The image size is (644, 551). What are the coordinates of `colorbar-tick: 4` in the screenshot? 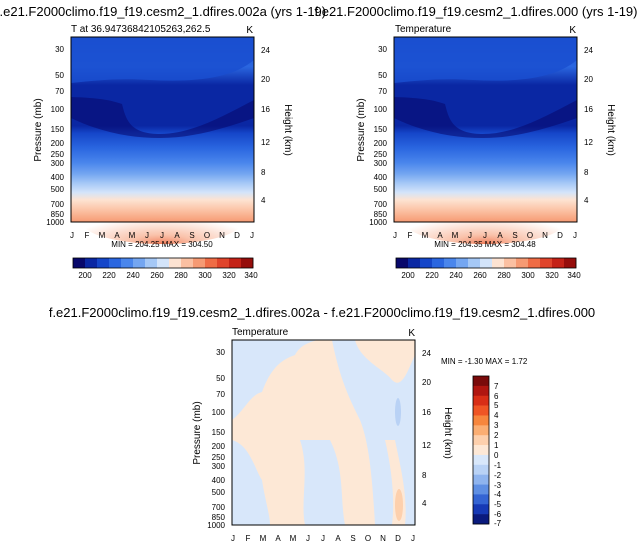 It's located at (496, 415).